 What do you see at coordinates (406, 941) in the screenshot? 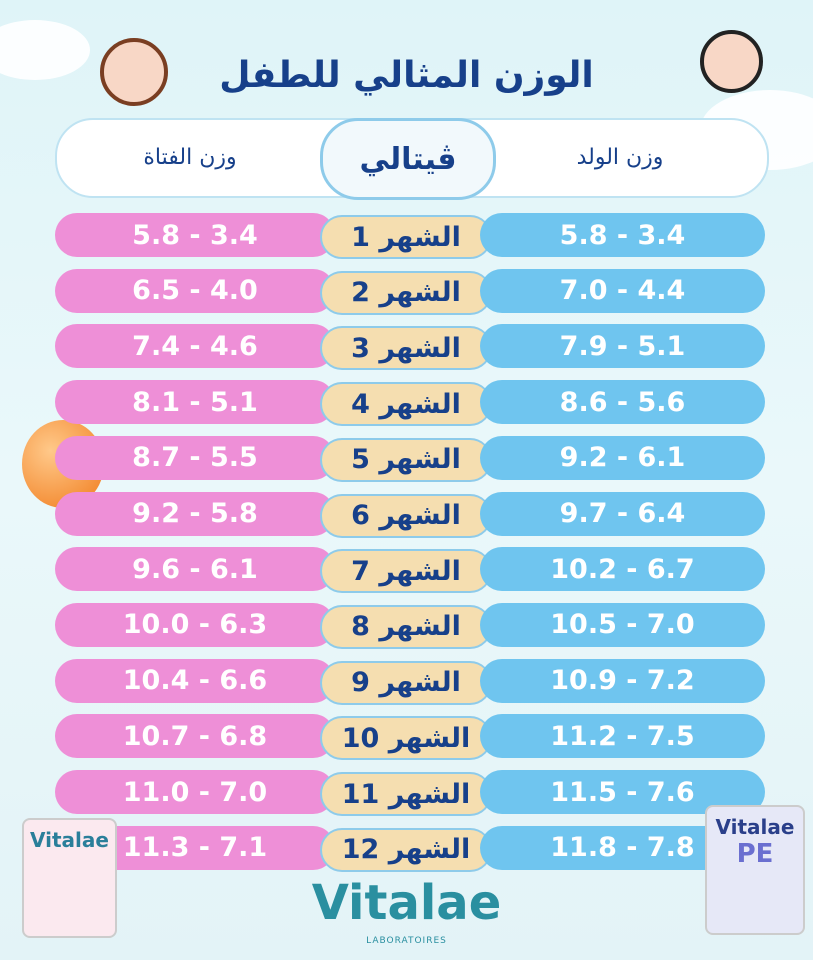
I see `logo-sub: LABORATOIRES` at bounding box center [406, 941].